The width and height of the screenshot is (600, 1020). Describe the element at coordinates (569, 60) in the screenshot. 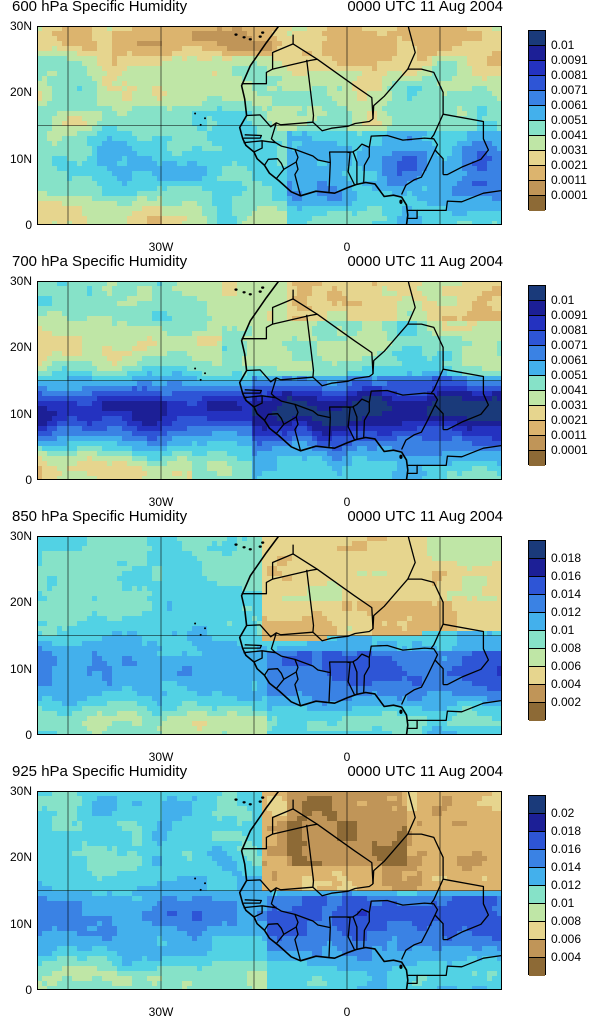

I see `colorbar-label: 0.0091` at that location.